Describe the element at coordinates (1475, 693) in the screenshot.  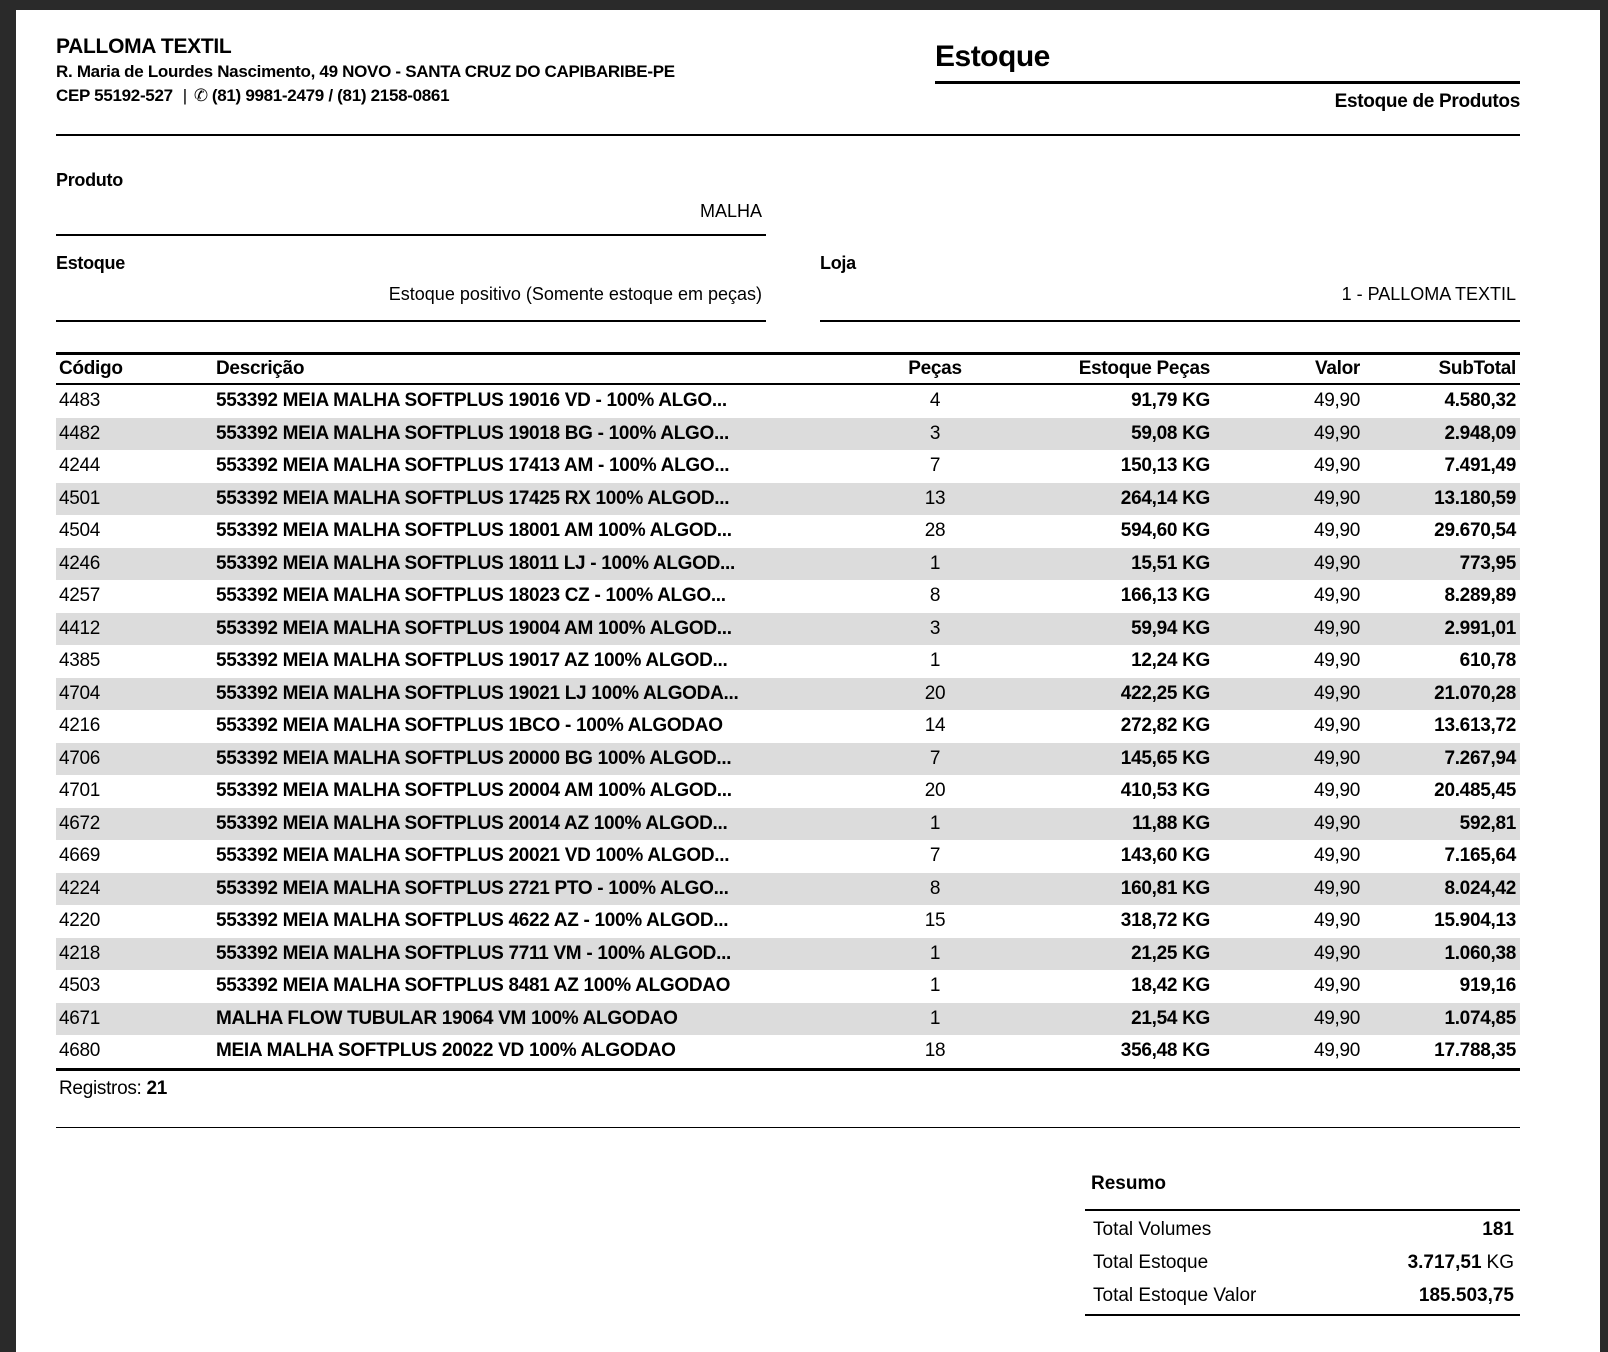
I see `subtotal-cell: 21.070,28` at that location.